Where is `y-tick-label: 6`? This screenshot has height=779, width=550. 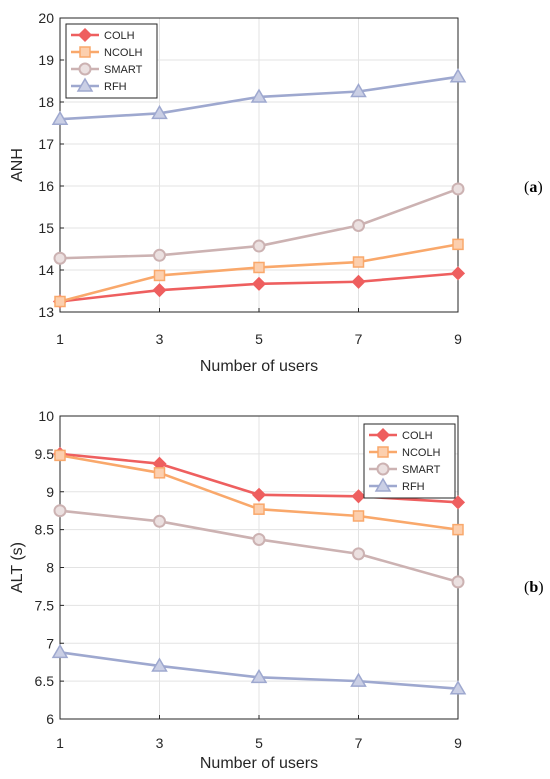
y-tick-label: 6 is located at coordinates (50, 719).